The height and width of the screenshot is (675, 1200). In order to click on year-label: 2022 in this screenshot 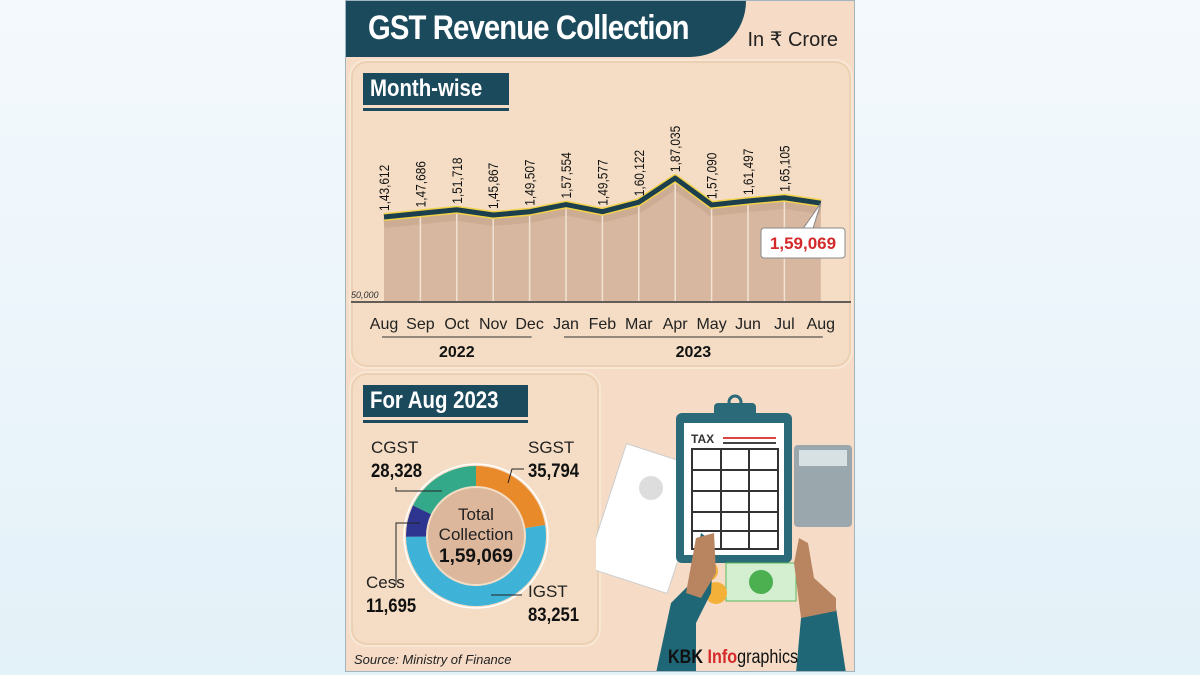, I will do `click(457, 352)`.